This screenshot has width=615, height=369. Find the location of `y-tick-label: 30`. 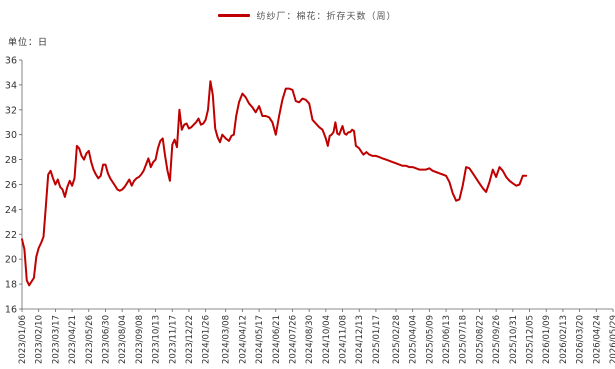

y-tick-label: 30 is located at coordinates (11, 135).